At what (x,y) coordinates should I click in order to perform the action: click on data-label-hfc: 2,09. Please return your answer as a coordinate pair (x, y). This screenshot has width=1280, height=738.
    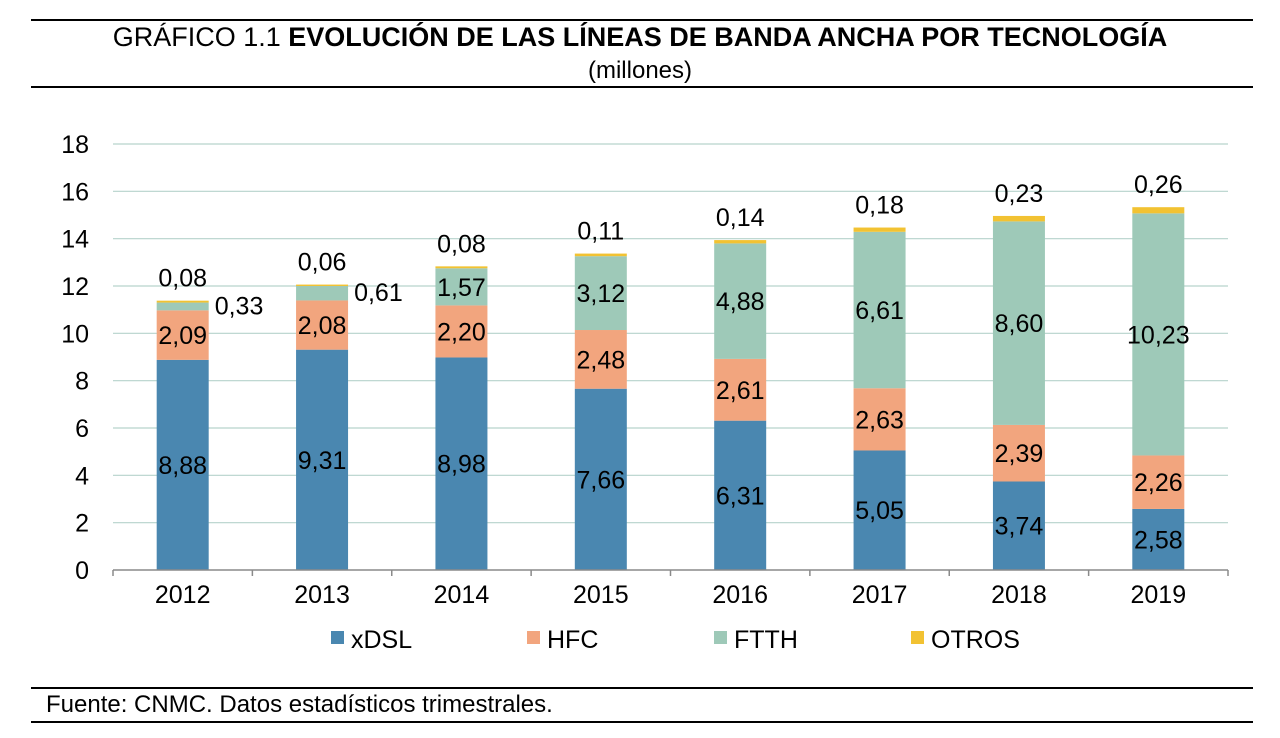
    Looking at the image, I should click on (182, 336).